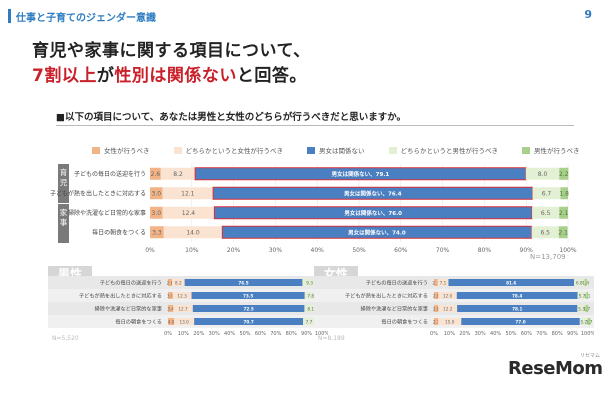 Image resolution: width=610 pixels, height=400 pixels. I want to click on x-tick-label: 50%, so click(244, 334).